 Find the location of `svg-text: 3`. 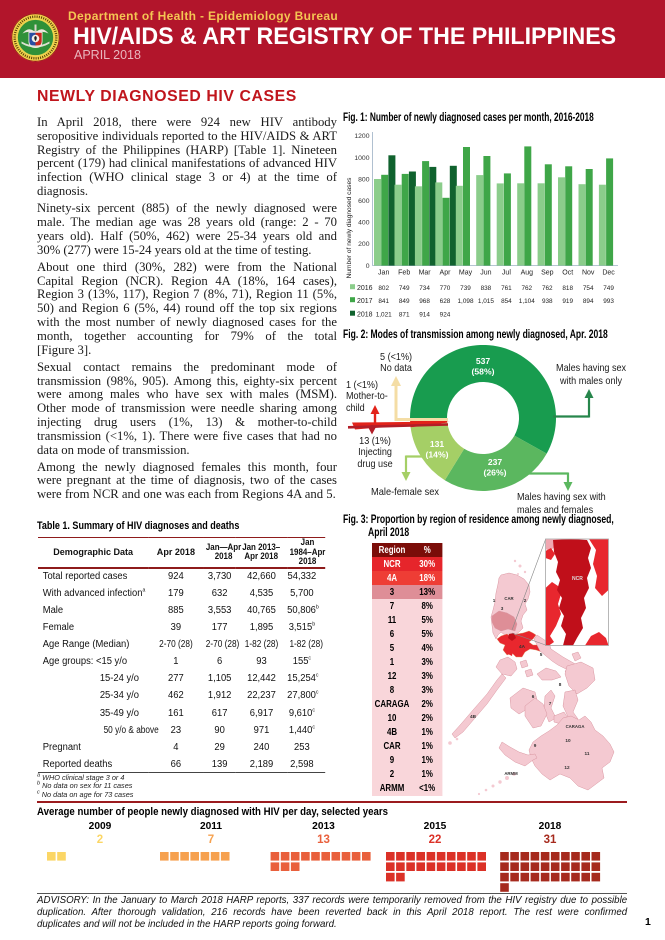

svg-text: 3 is located at coordinates (502, 608).